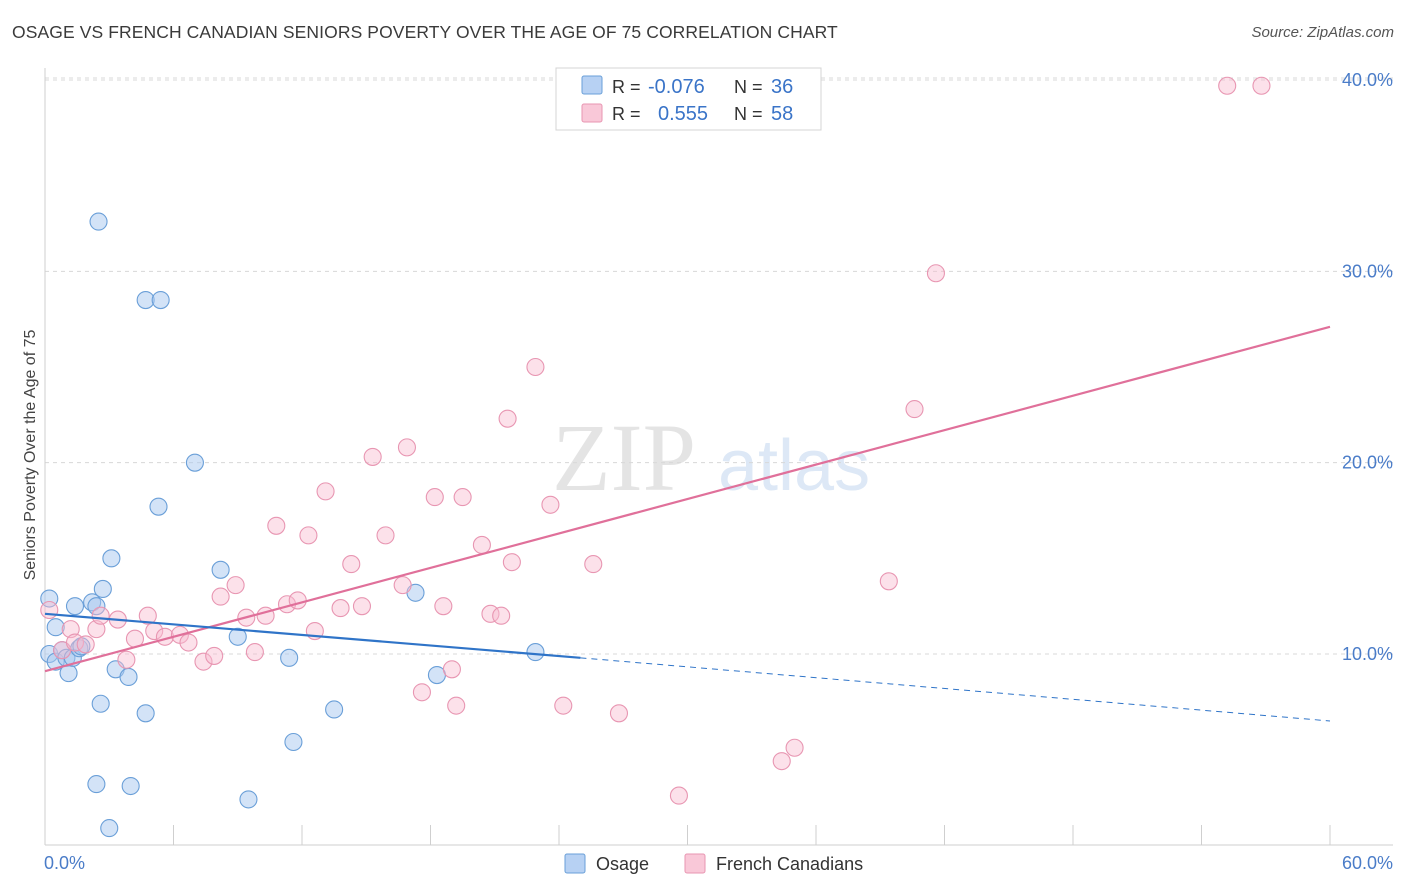  What do you see at coordinates (1367, 271) in the screenshot?
I see `y-tick-label: 30.0%` at bounding box center [1367, 271].